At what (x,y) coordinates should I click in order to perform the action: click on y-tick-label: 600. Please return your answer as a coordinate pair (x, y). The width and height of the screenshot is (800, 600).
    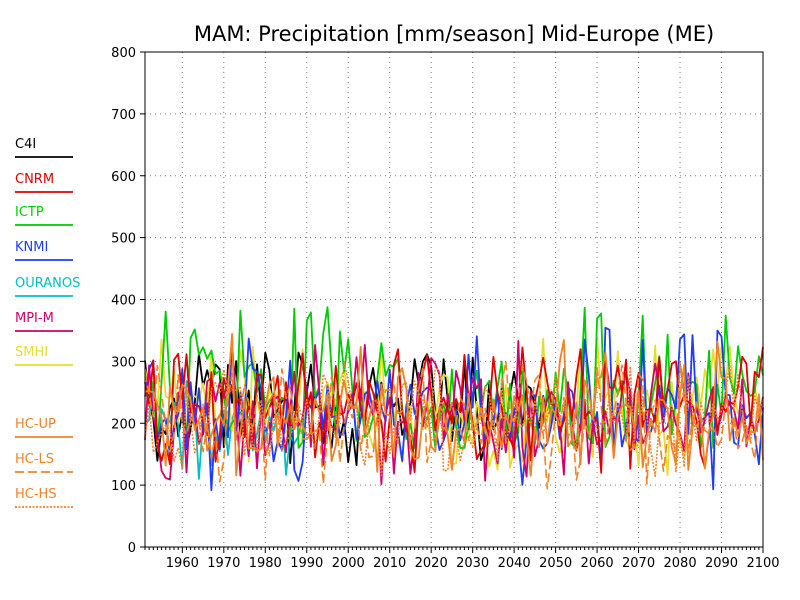
    Looking at the image, I should click on (123, 177).